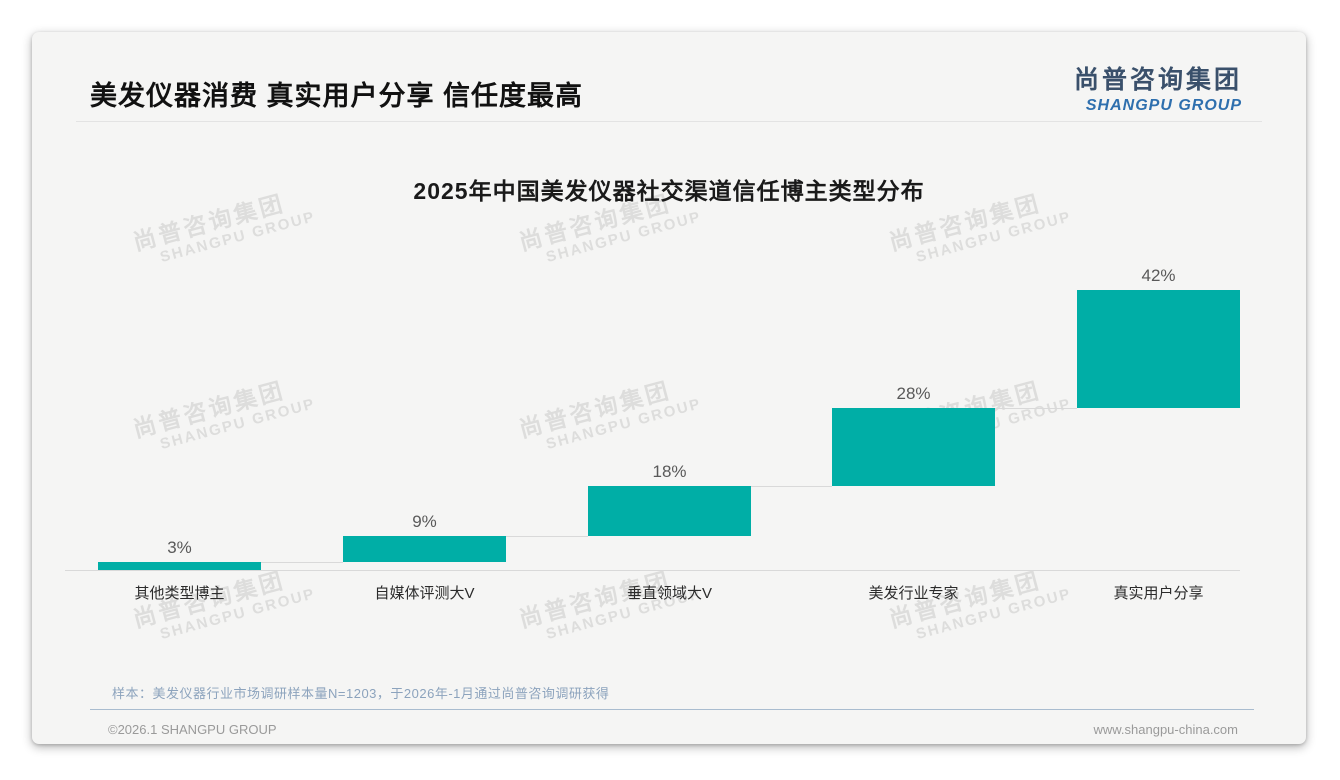 The image size is (1340, 780). Describe the element at coordinates (1158, 593) in the screenshot. I see `category-label: 真实用户分享` at that location.